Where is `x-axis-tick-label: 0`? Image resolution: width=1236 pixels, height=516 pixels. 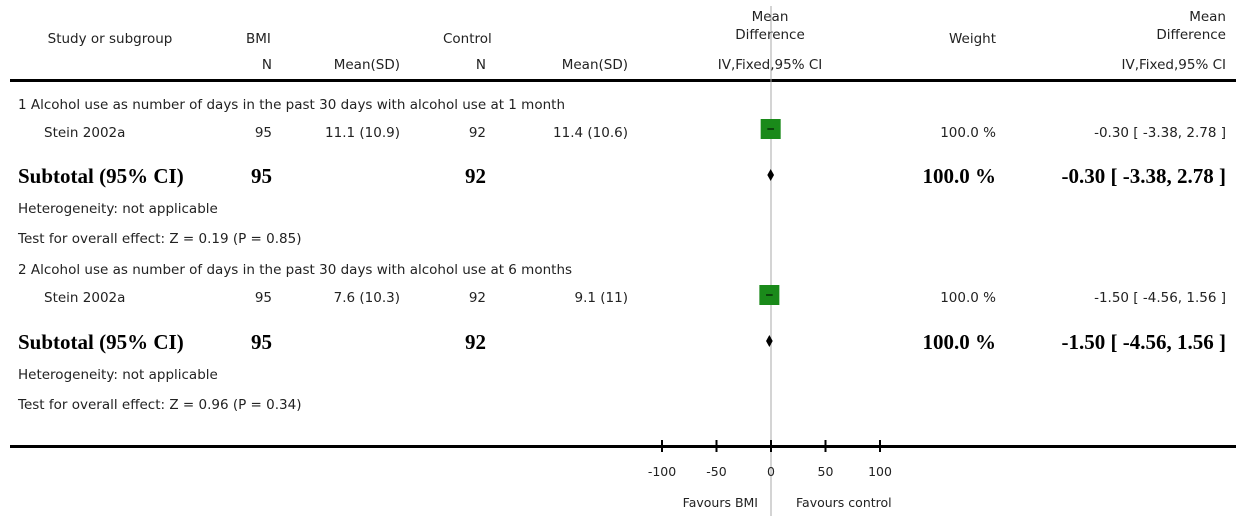
x-axis-tick-label: 0 is located at coordinates (771, 471).